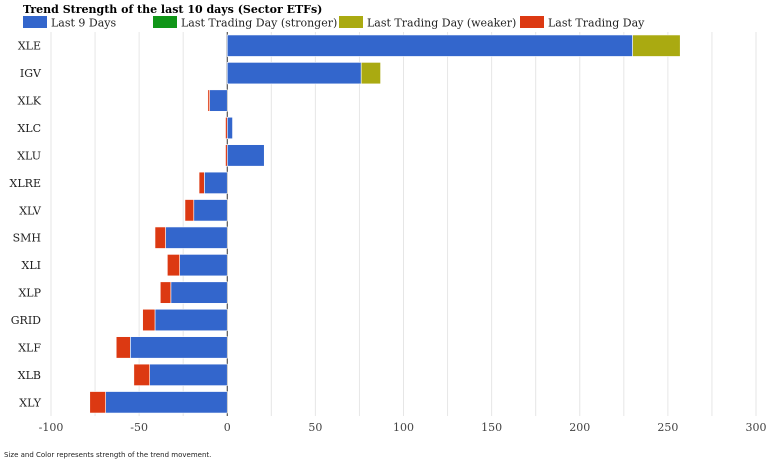 The width and height of the screenshot is (768, 462). Describe the element at coordinates (370, 73) in the screenshot. I see `bar-igv-last-trading-day-weaker` at that location.